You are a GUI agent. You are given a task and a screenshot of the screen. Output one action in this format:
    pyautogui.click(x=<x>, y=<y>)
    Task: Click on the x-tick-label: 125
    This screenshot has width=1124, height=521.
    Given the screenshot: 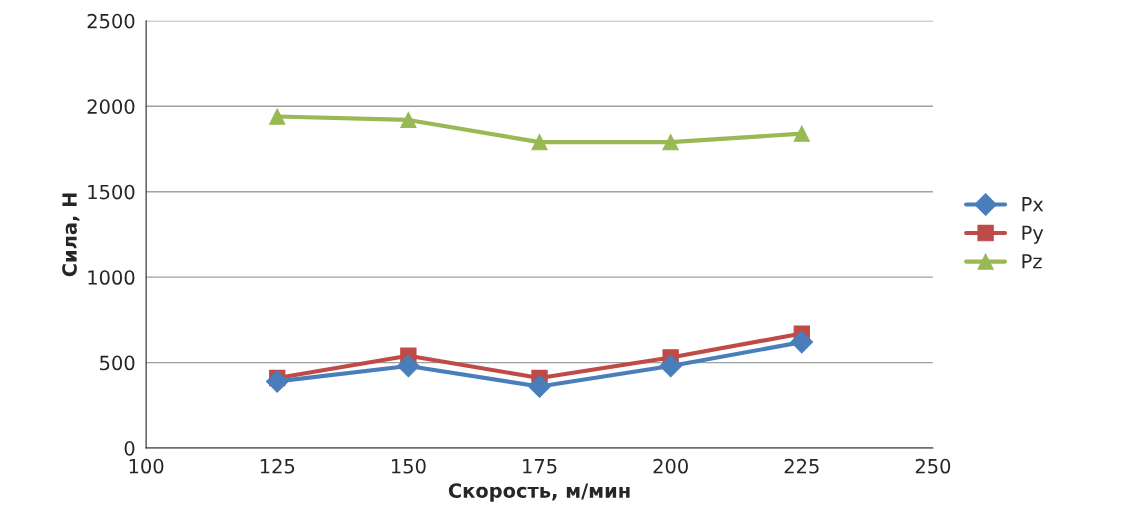 What is the action you would take?
    pyautogui.click(x=277, y=466)
    